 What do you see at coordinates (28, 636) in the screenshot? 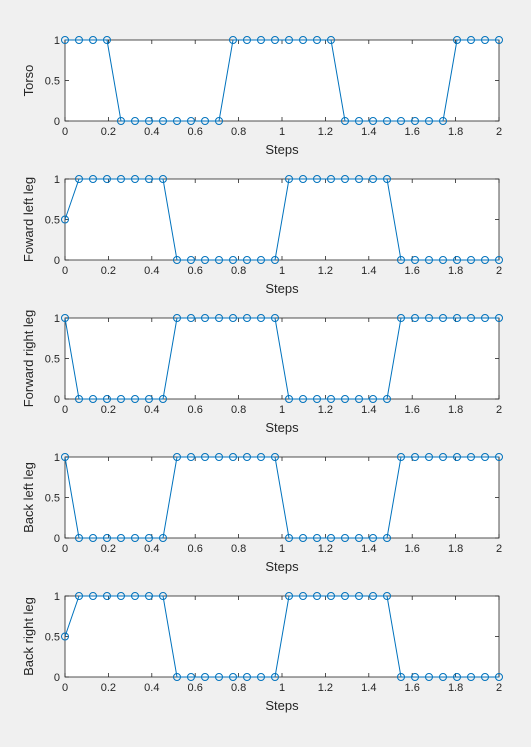
I see `y-axis-label: Back right leg` at bounding box center [28, 636].